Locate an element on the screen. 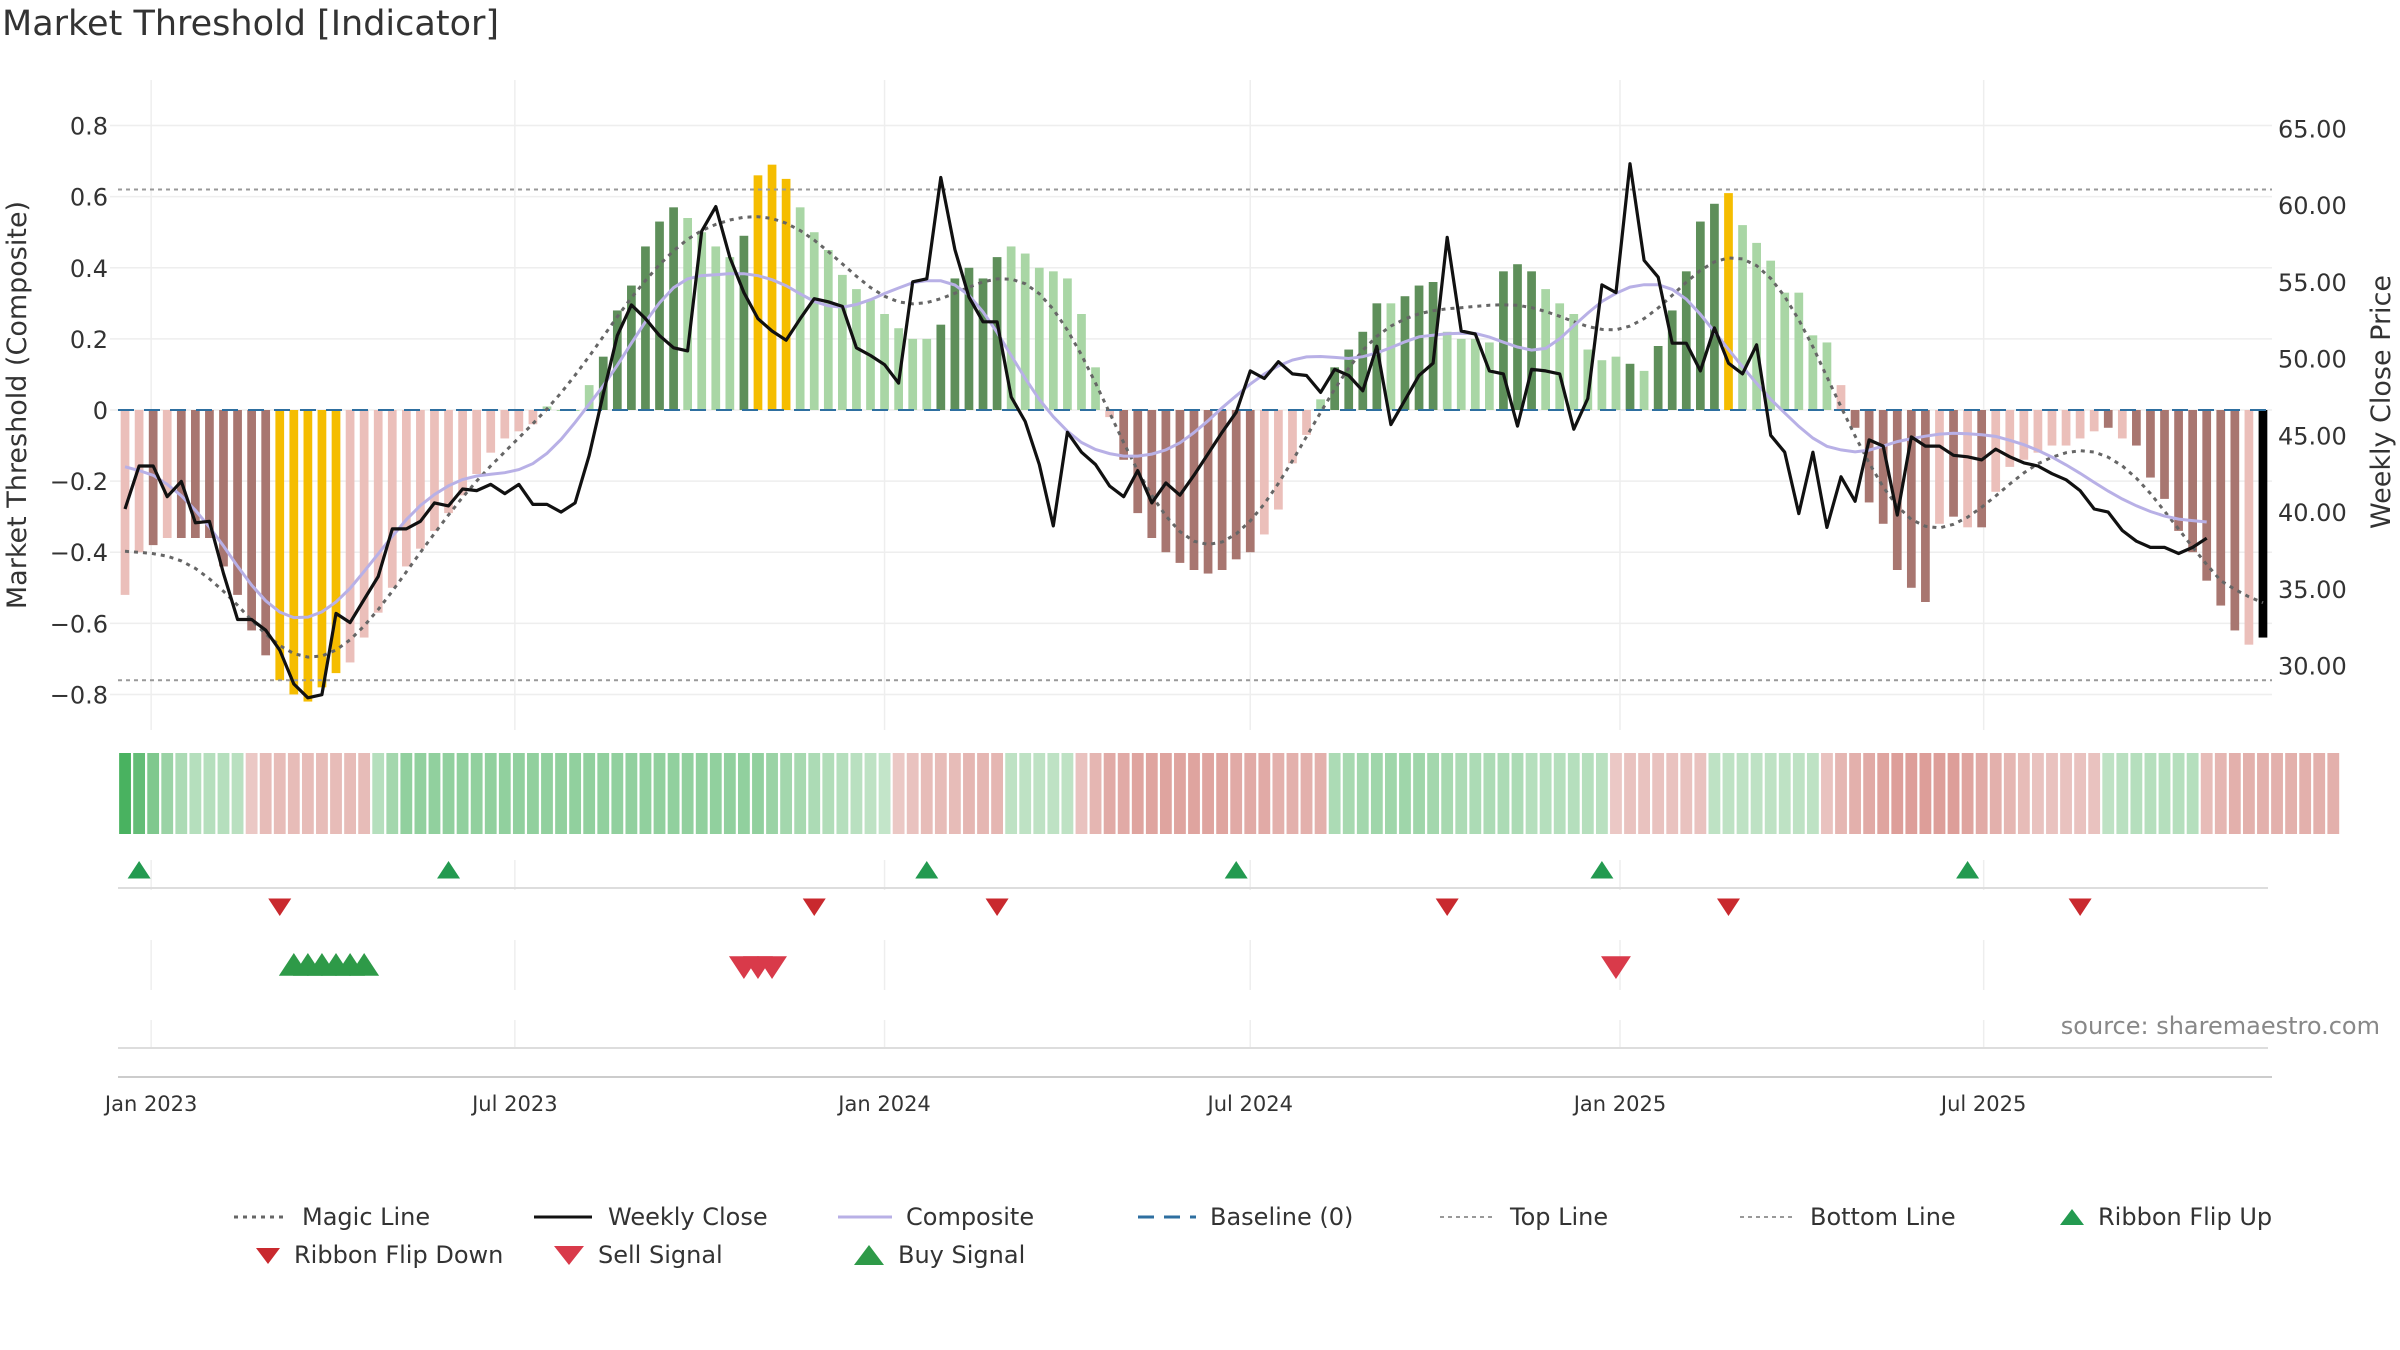  legend-item-baseline: Baseline (0) is located at coordinates (1244, 1217).